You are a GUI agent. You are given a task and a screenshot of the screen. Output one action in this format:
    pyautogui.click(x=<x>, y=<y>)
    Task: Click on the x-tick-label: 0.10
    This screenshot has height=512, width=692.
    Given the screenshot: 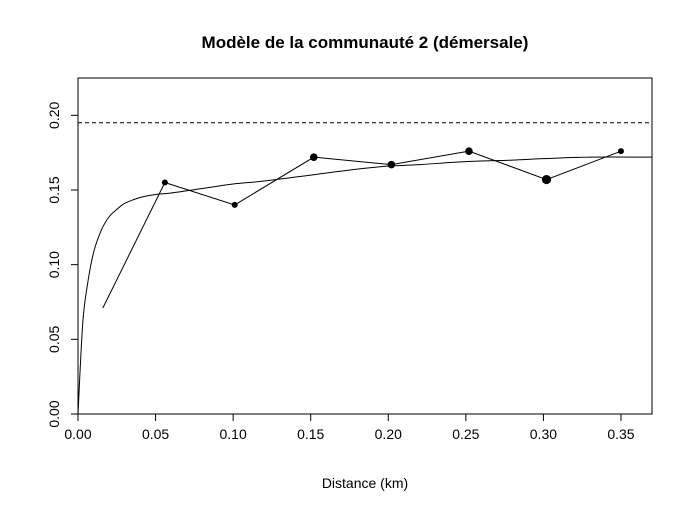 What is the action you would take?
    pyautogui.click(x=233, y=434)
    